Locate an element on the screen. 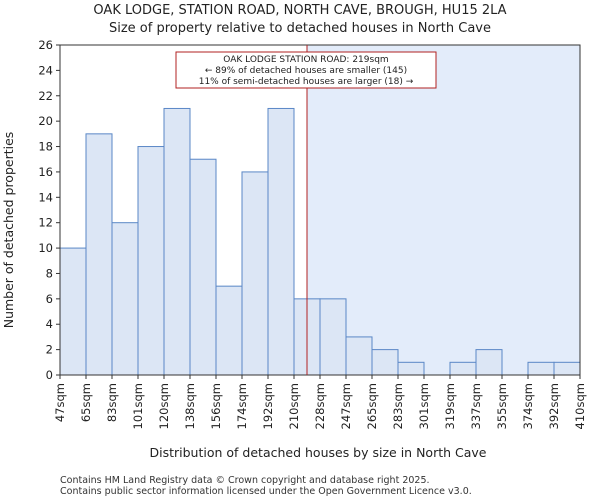  y-tick-label: 0 is located at coordinates (49, 375).